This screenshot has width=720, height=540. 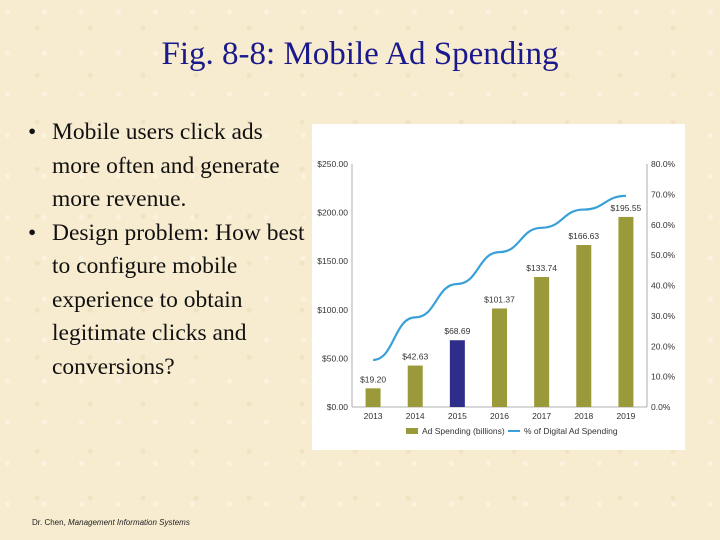 I want to click on x-tick-label: 2019, so click(x=625, y=416).